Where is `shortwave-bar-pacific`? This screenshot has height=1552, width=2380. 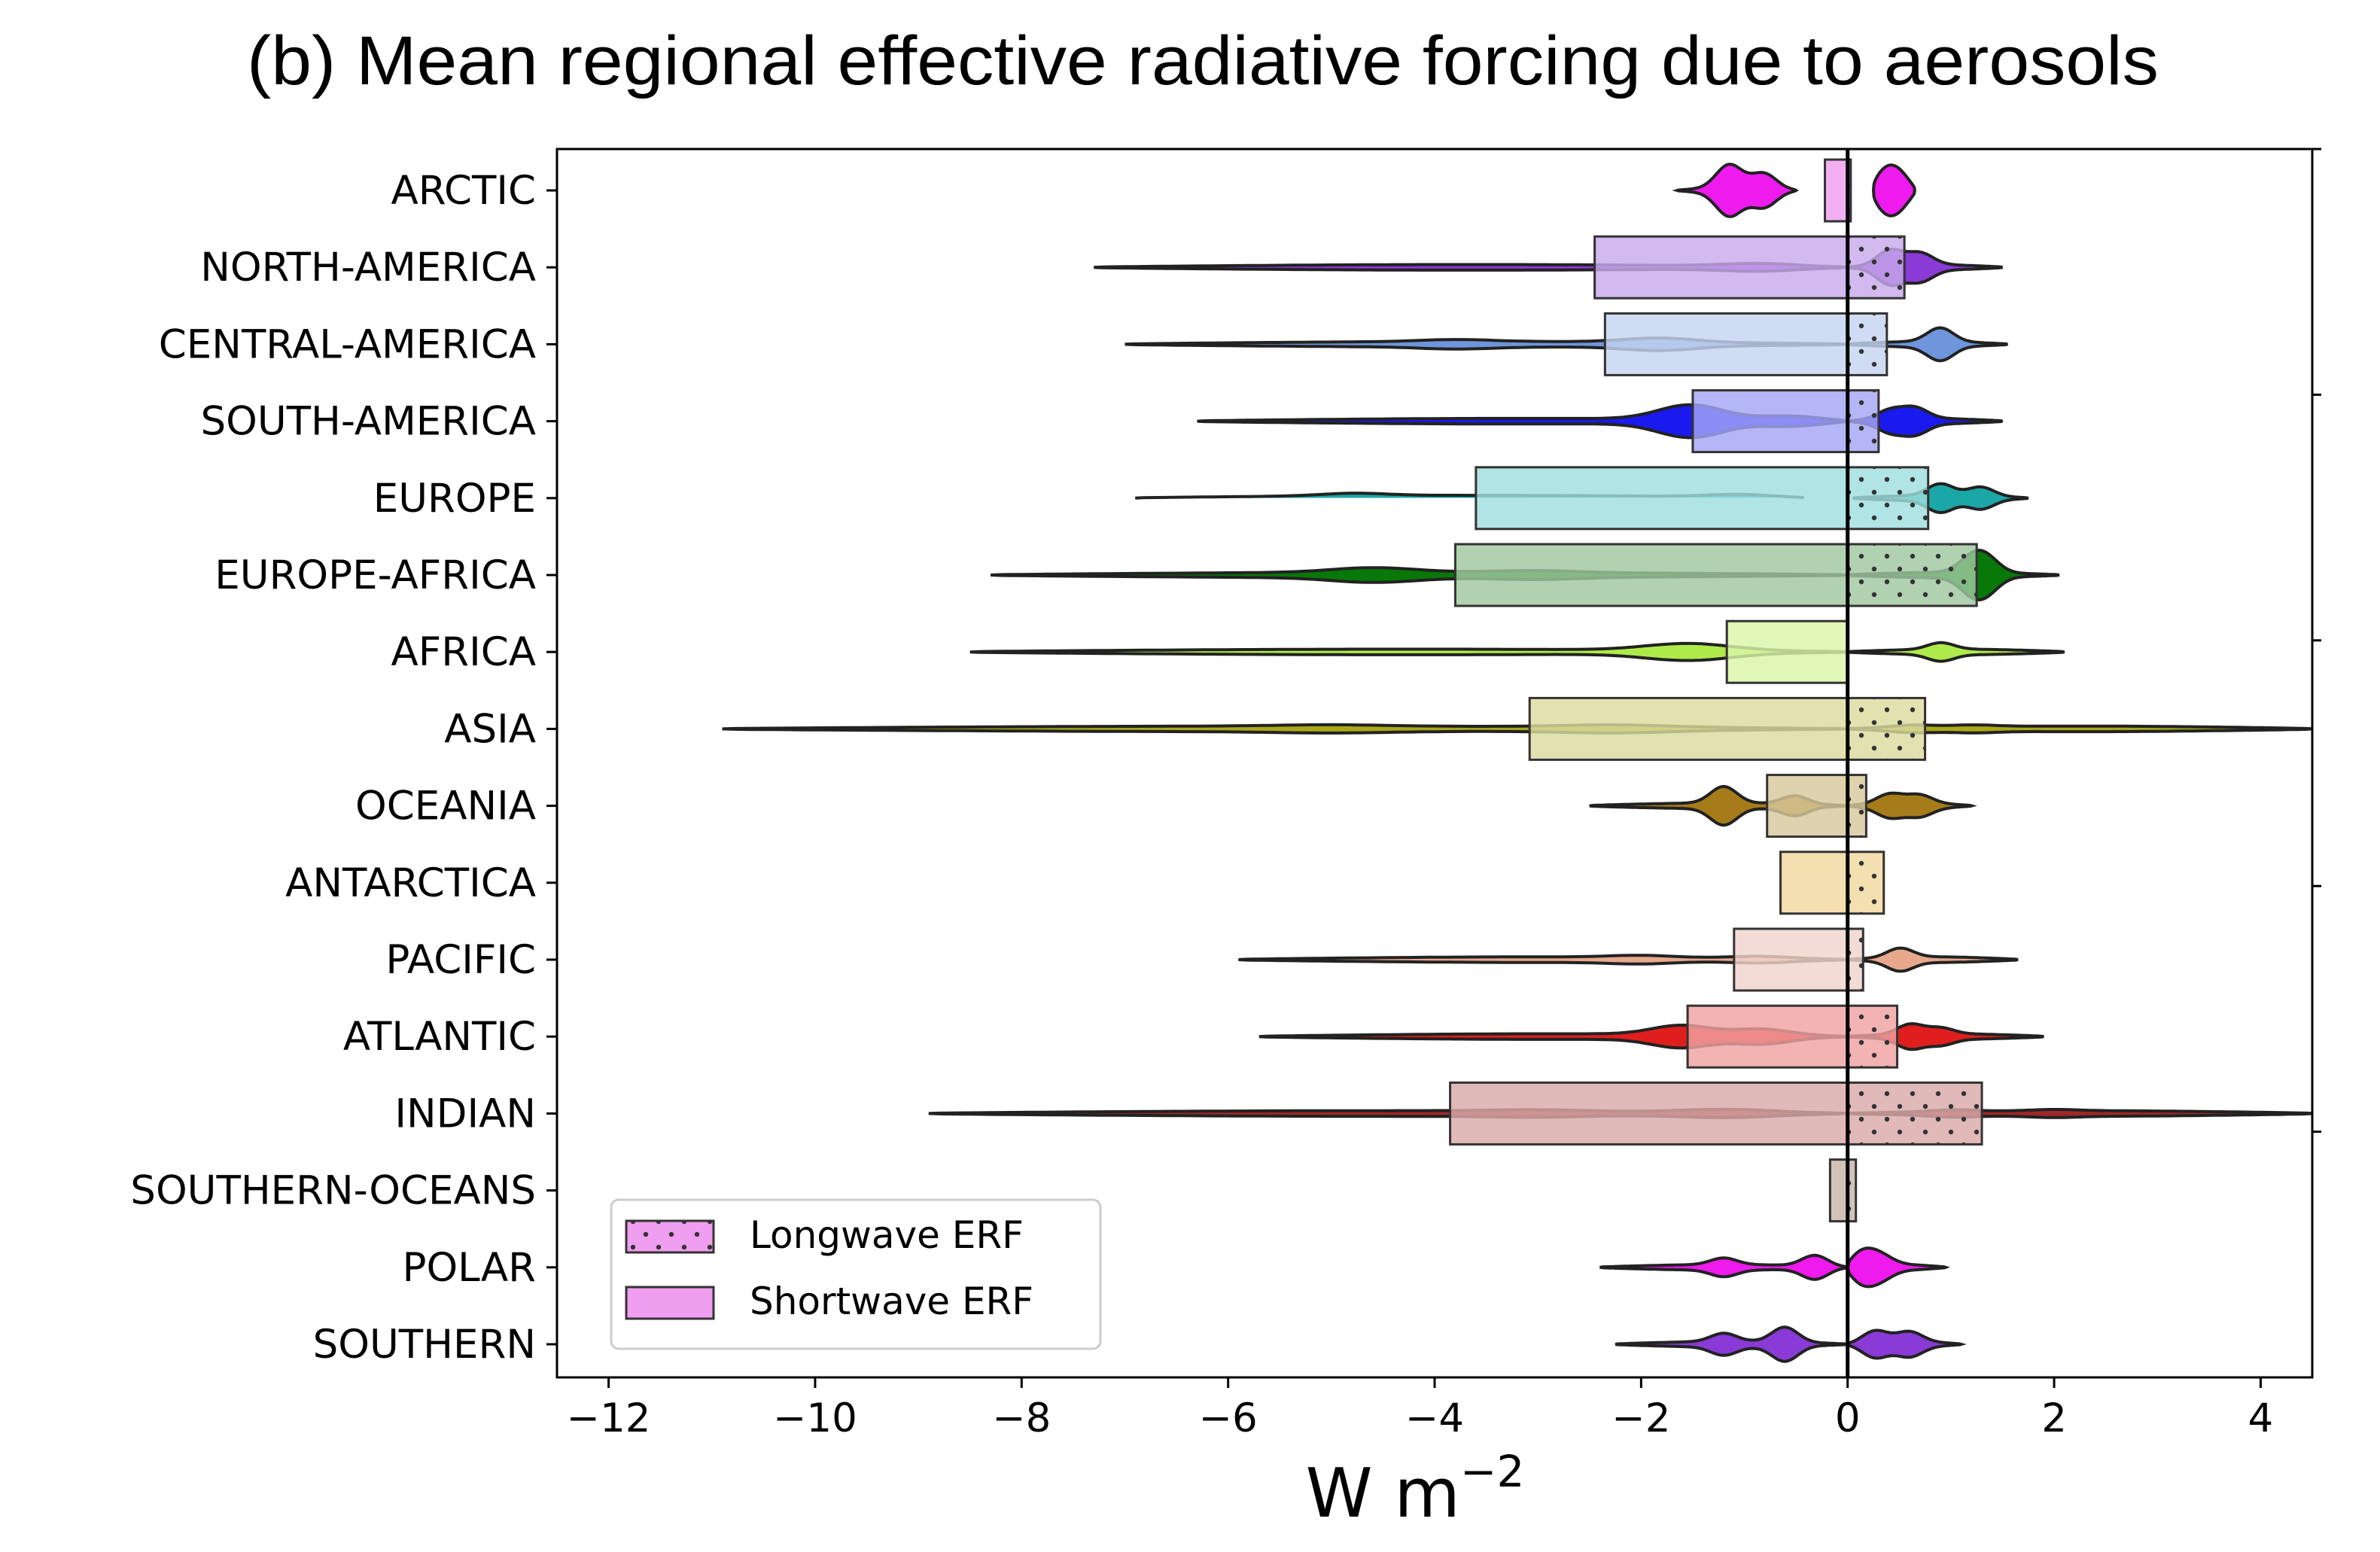 shortwave-bar-pacific is located at coordinates (1791, 959).